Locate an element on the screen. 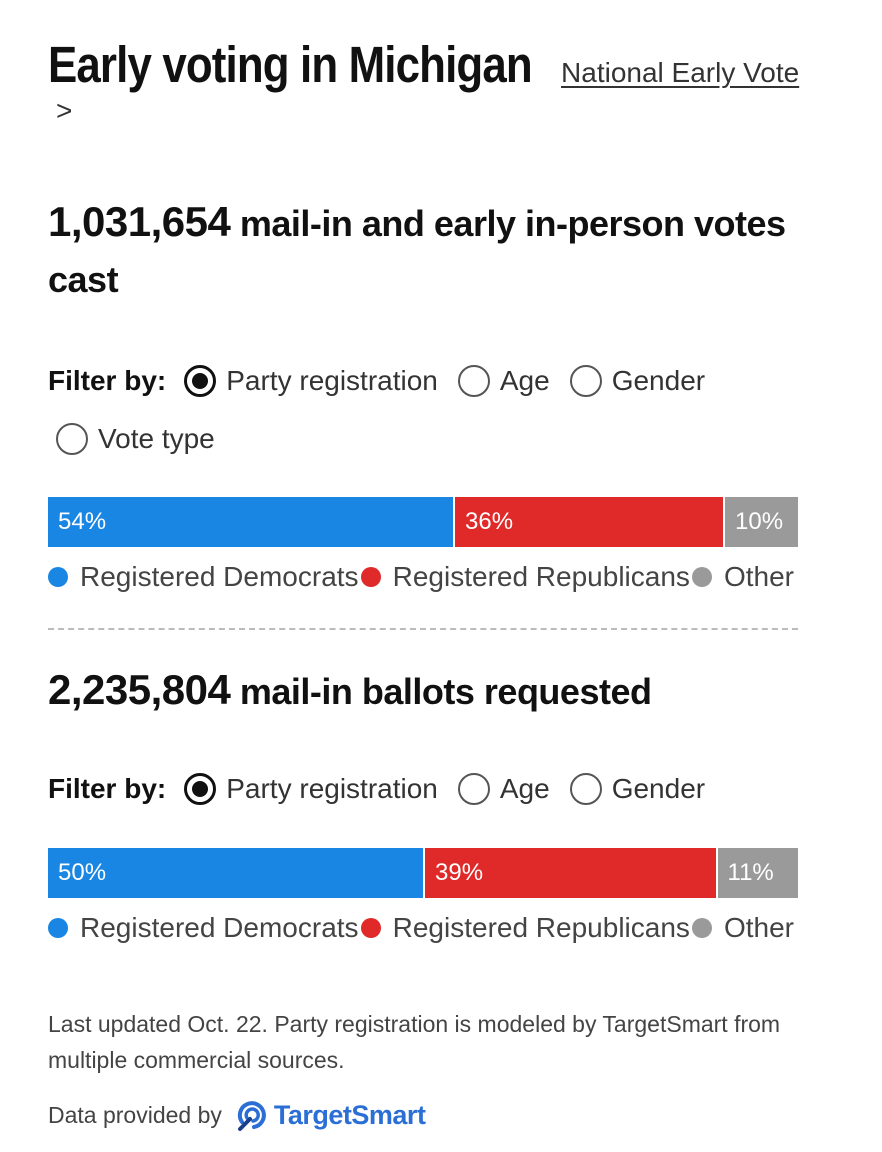 Image resolution: width=882 pixels, height=1152 pixels. filter-row: Filter by: Party registration Age Gender is located at coordinates (423, 789).